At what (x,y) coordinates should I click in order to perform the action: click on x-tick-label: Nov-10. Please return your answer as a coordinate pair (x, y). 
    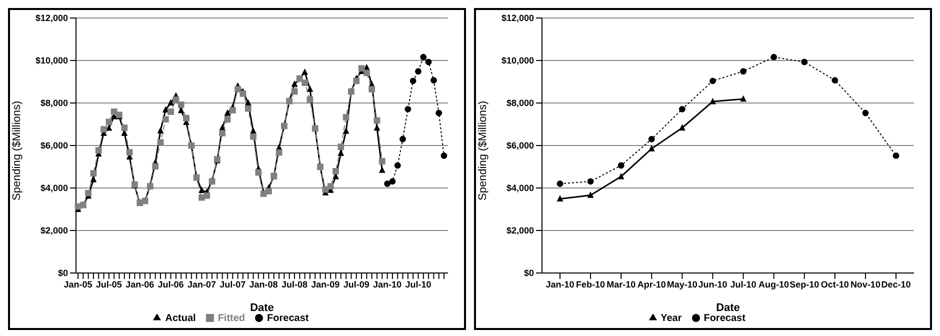
    Looking at the image, I should click on (865, 284).